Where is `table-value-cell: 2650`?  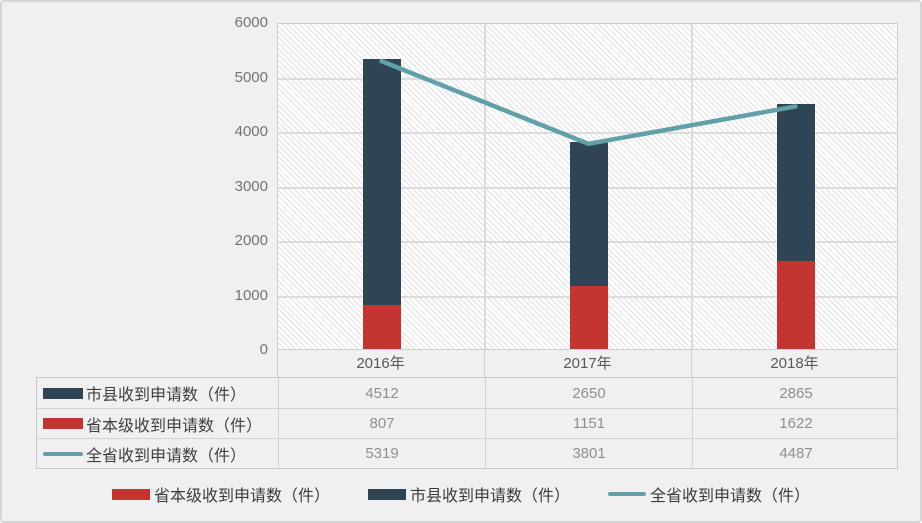 table-value-cell: 2650 is located at coordinates (588, 393).